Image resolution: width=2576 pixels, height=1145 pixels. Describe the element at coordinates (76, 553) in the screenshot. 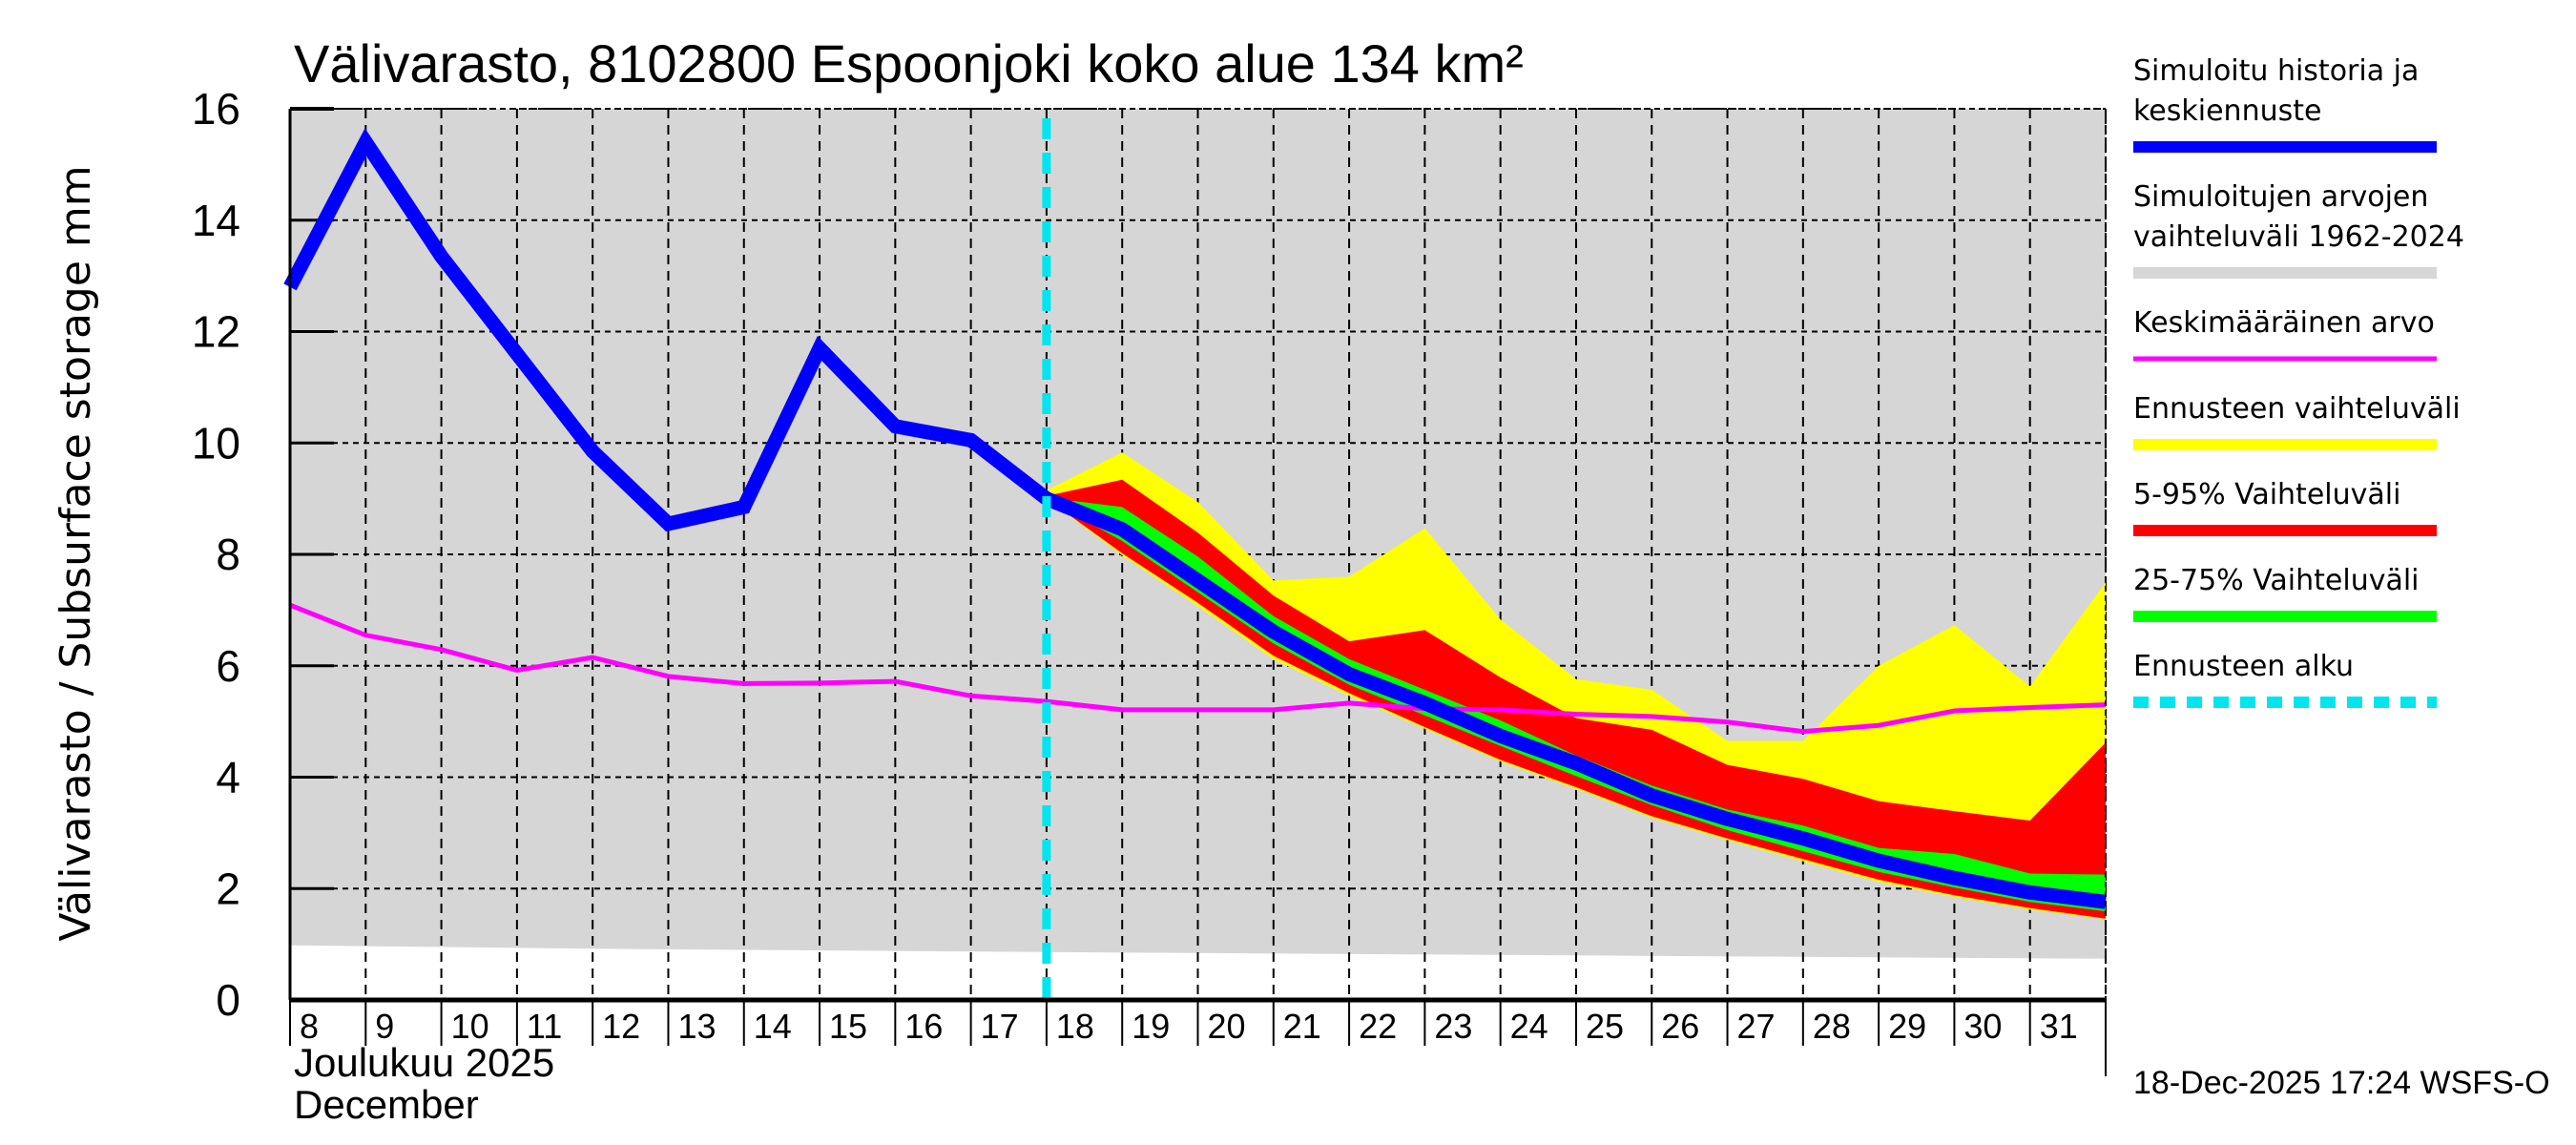

I see `y-axis-label: Välivarasto / Subsurface storage mm` at that location.